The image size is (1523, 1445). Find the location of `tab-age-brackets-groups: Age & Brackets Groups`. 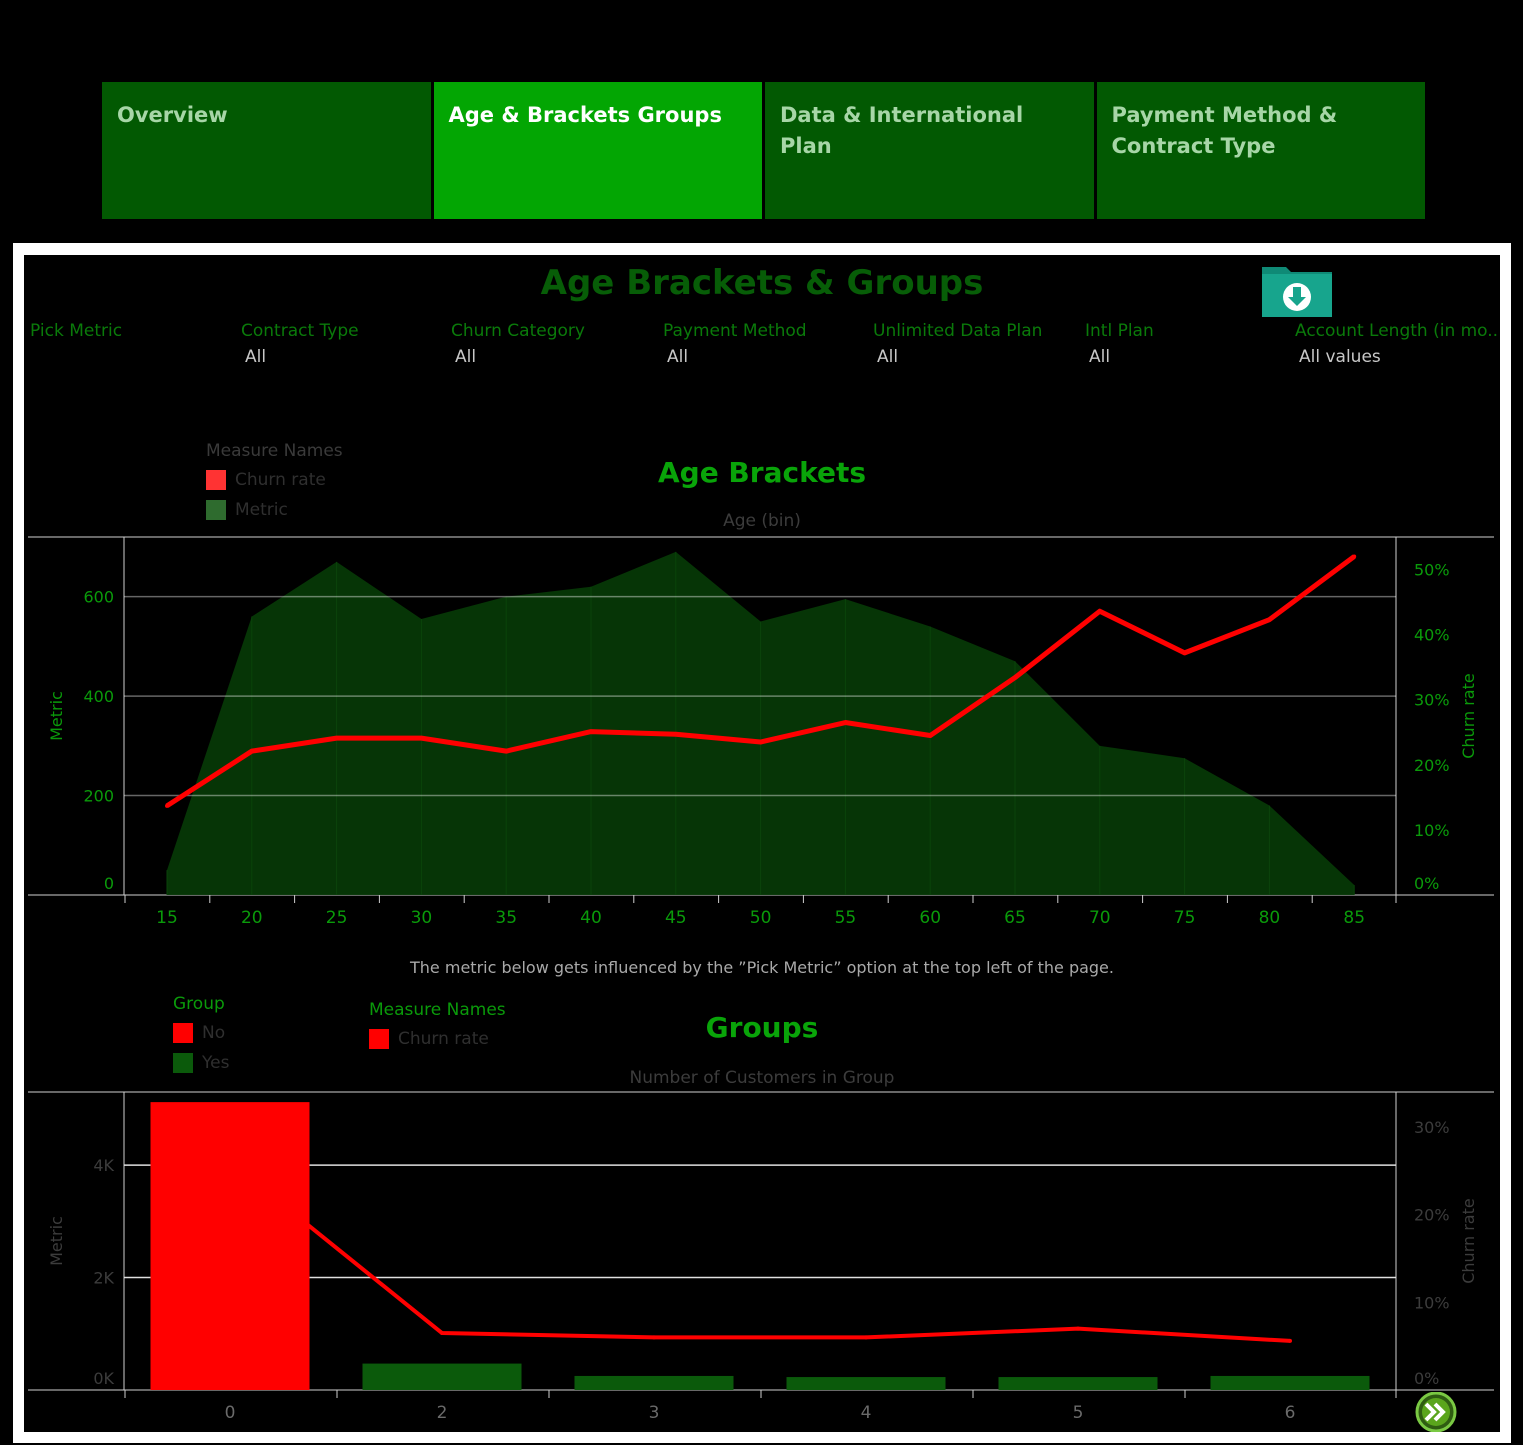

tab-age-brackets-groups: Age & Brackets Groups is located at coordinates (597, 150).